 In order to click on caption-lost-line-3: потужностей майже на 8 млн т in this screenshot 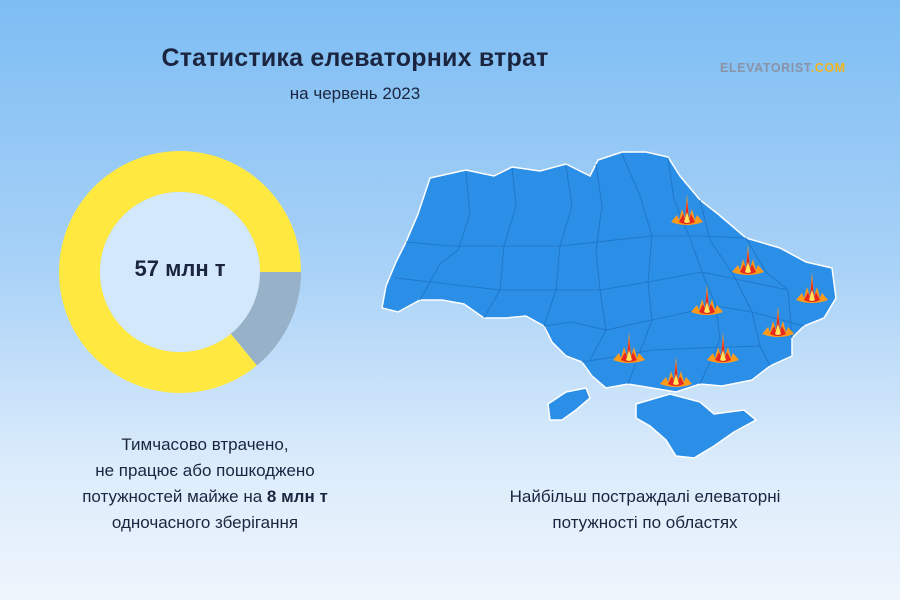, I will do `click(205, 497)`.